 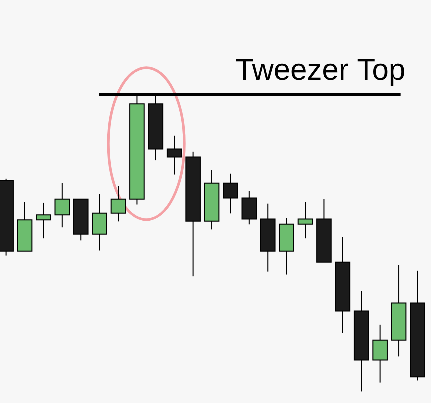 What do you see at coordinates (320, 72) in the screenshot?
I see `ref-line-label: Tweezer Top` at bounding box center [320, 72].